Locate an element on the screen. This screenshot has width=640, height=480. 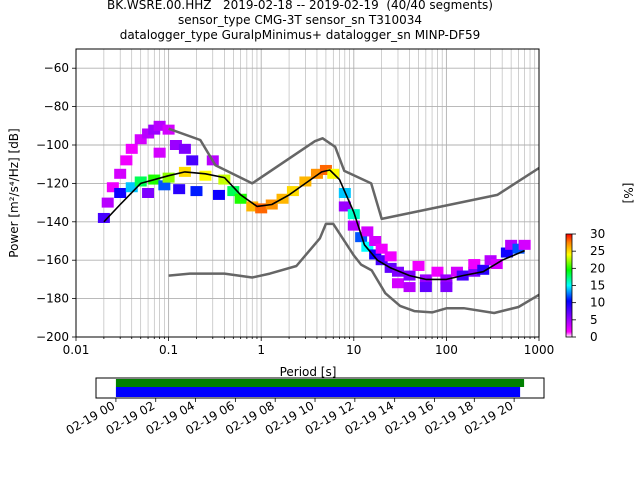
colorbar-tick-label: 10 is located at coordinates (597, 303).